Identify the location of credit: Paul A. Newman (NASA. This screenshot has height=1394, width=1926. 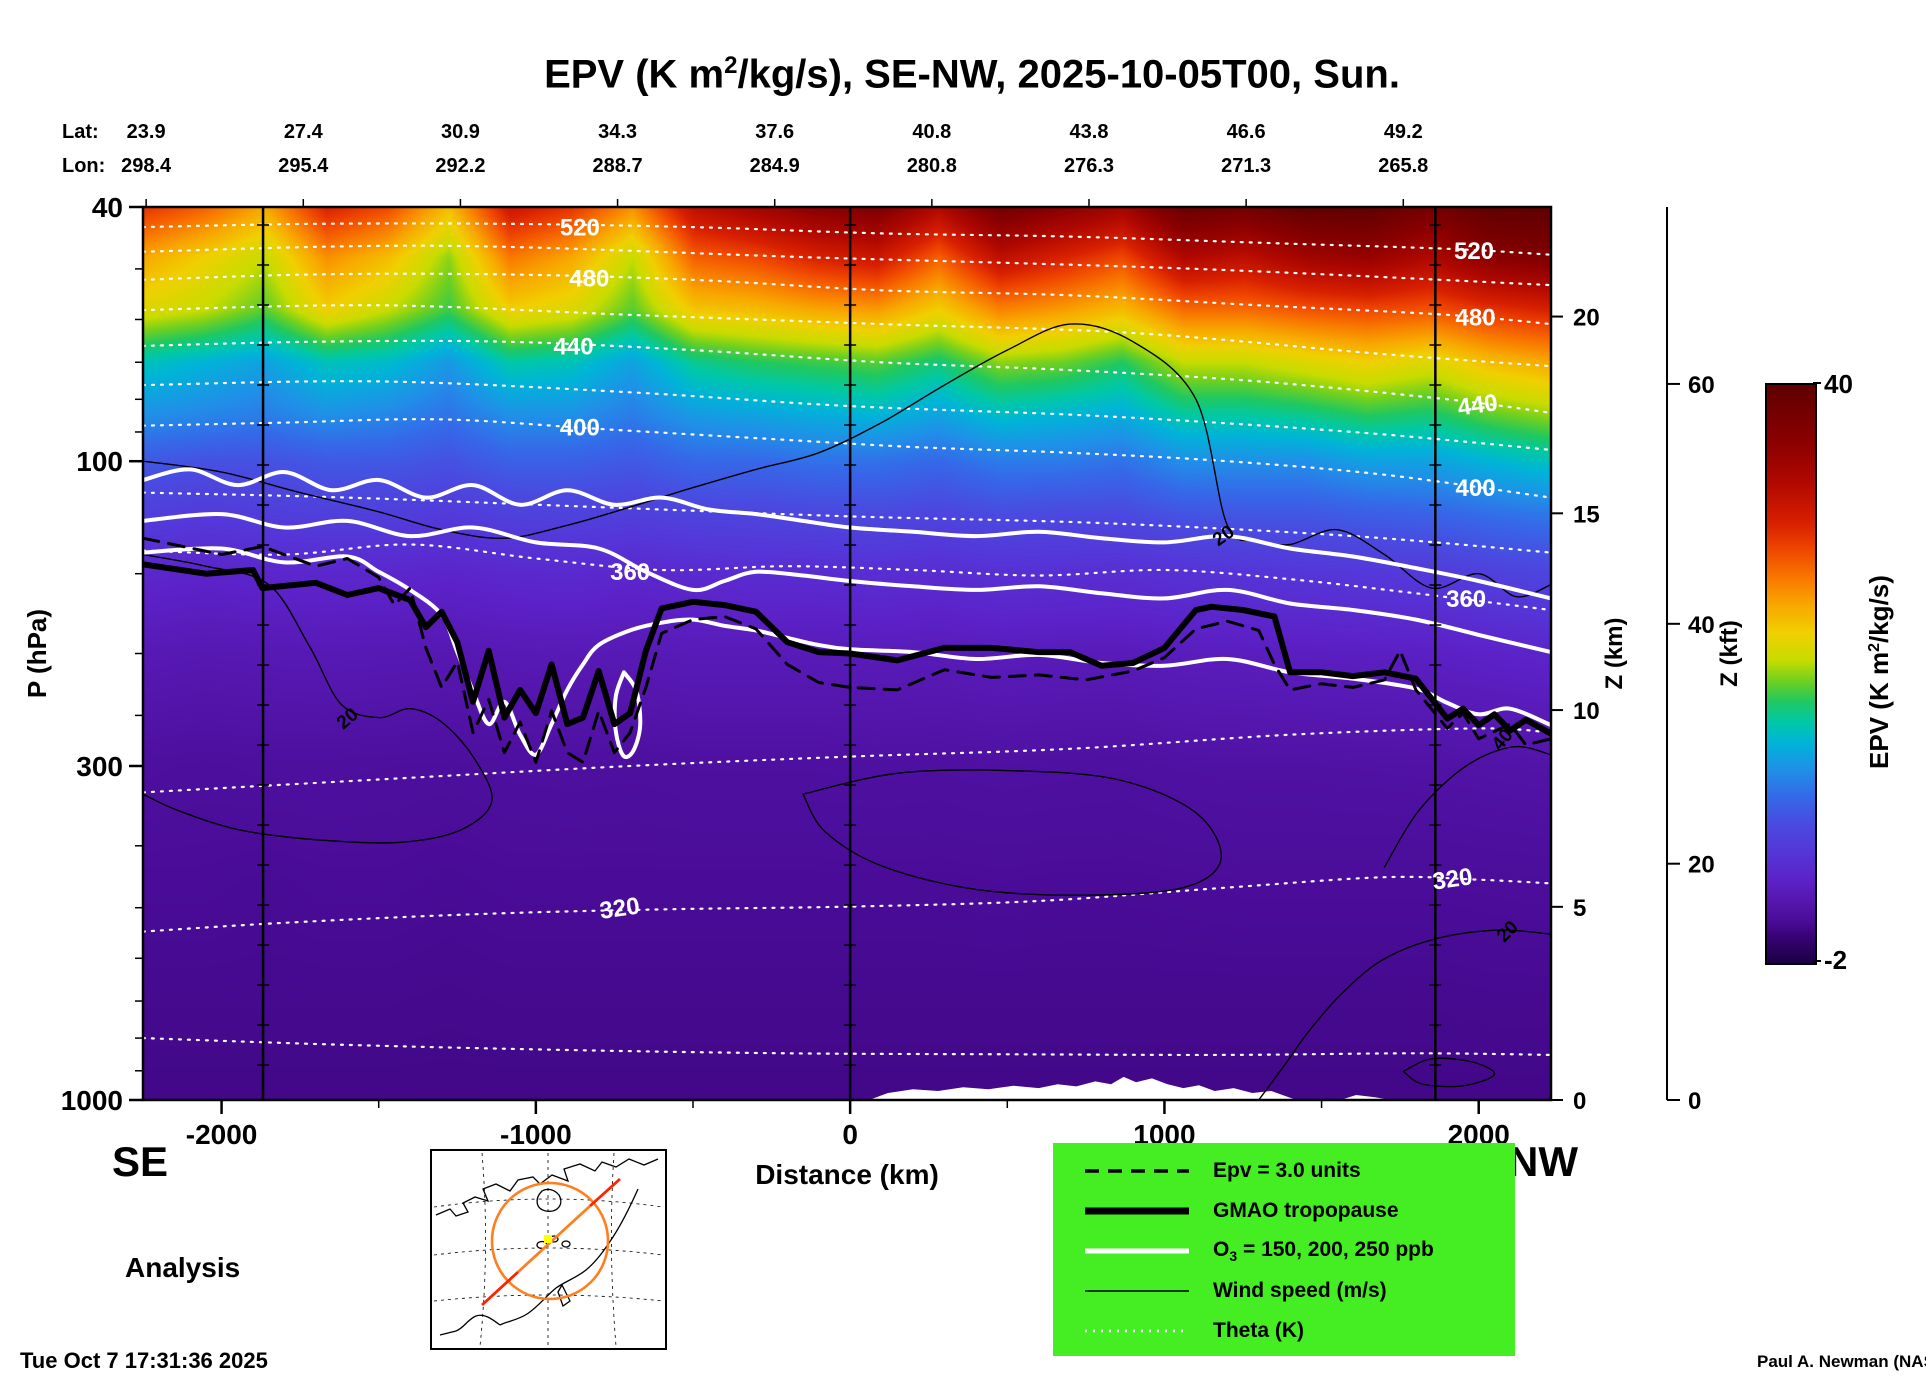
(1841, 1361).